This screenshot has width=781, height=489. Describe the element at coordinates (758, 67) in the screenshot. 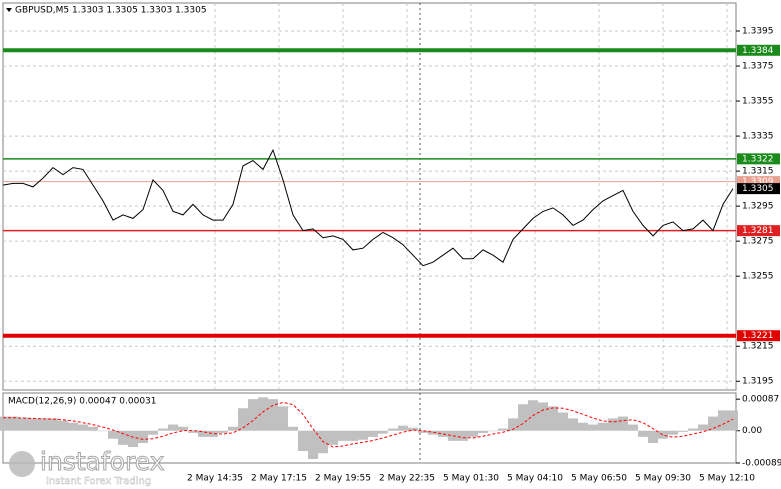

I see `y-tick-label: 1.3375` at that location.